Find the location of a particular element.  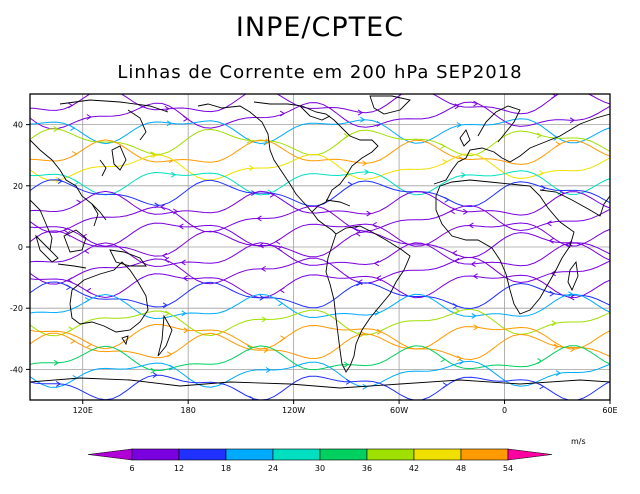

latitude-tick-labels: 40 20 0 -20 -40 is located at coordinates (20, 247).